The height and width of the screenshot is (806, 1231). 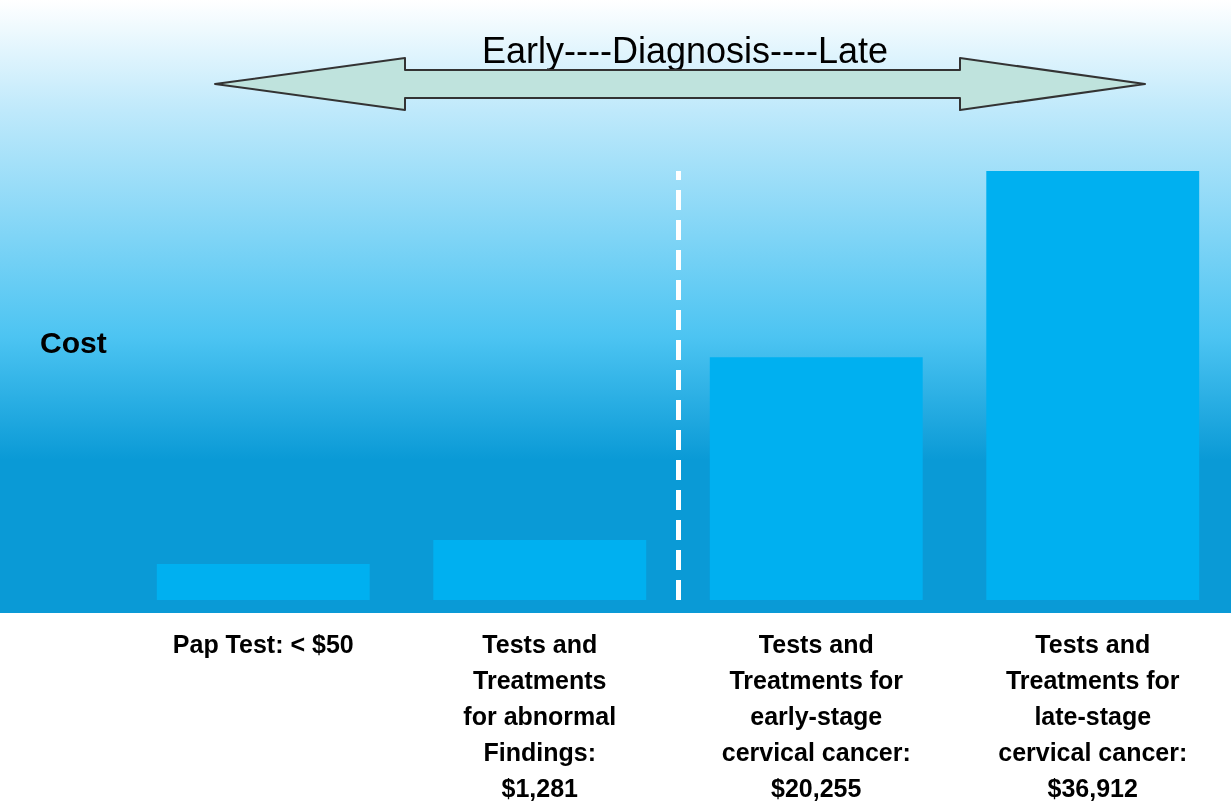 I want to click on x-tick-label: Tests and Treatments for abnormal Findings: $1,281, so click(x=540, y=716).